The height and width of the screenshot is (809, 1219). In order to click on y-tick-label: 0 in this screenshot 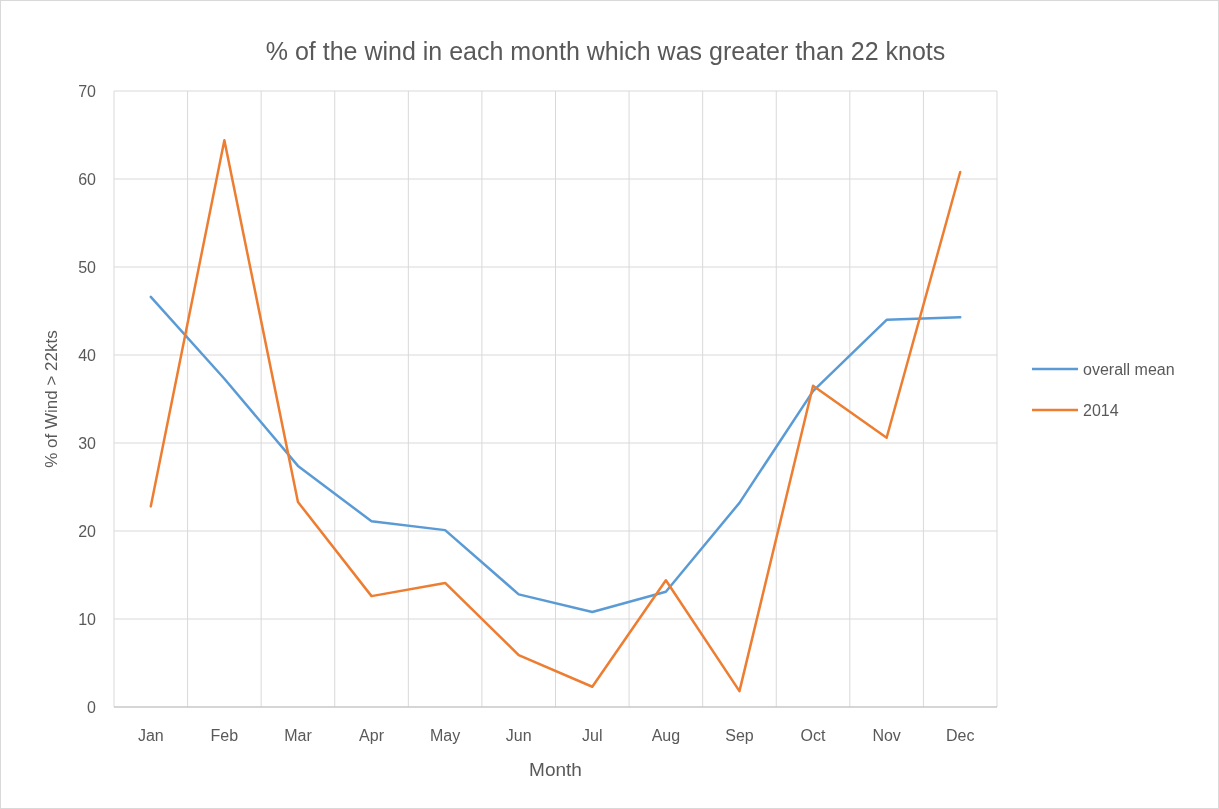, I will do `click(92, 707)`.